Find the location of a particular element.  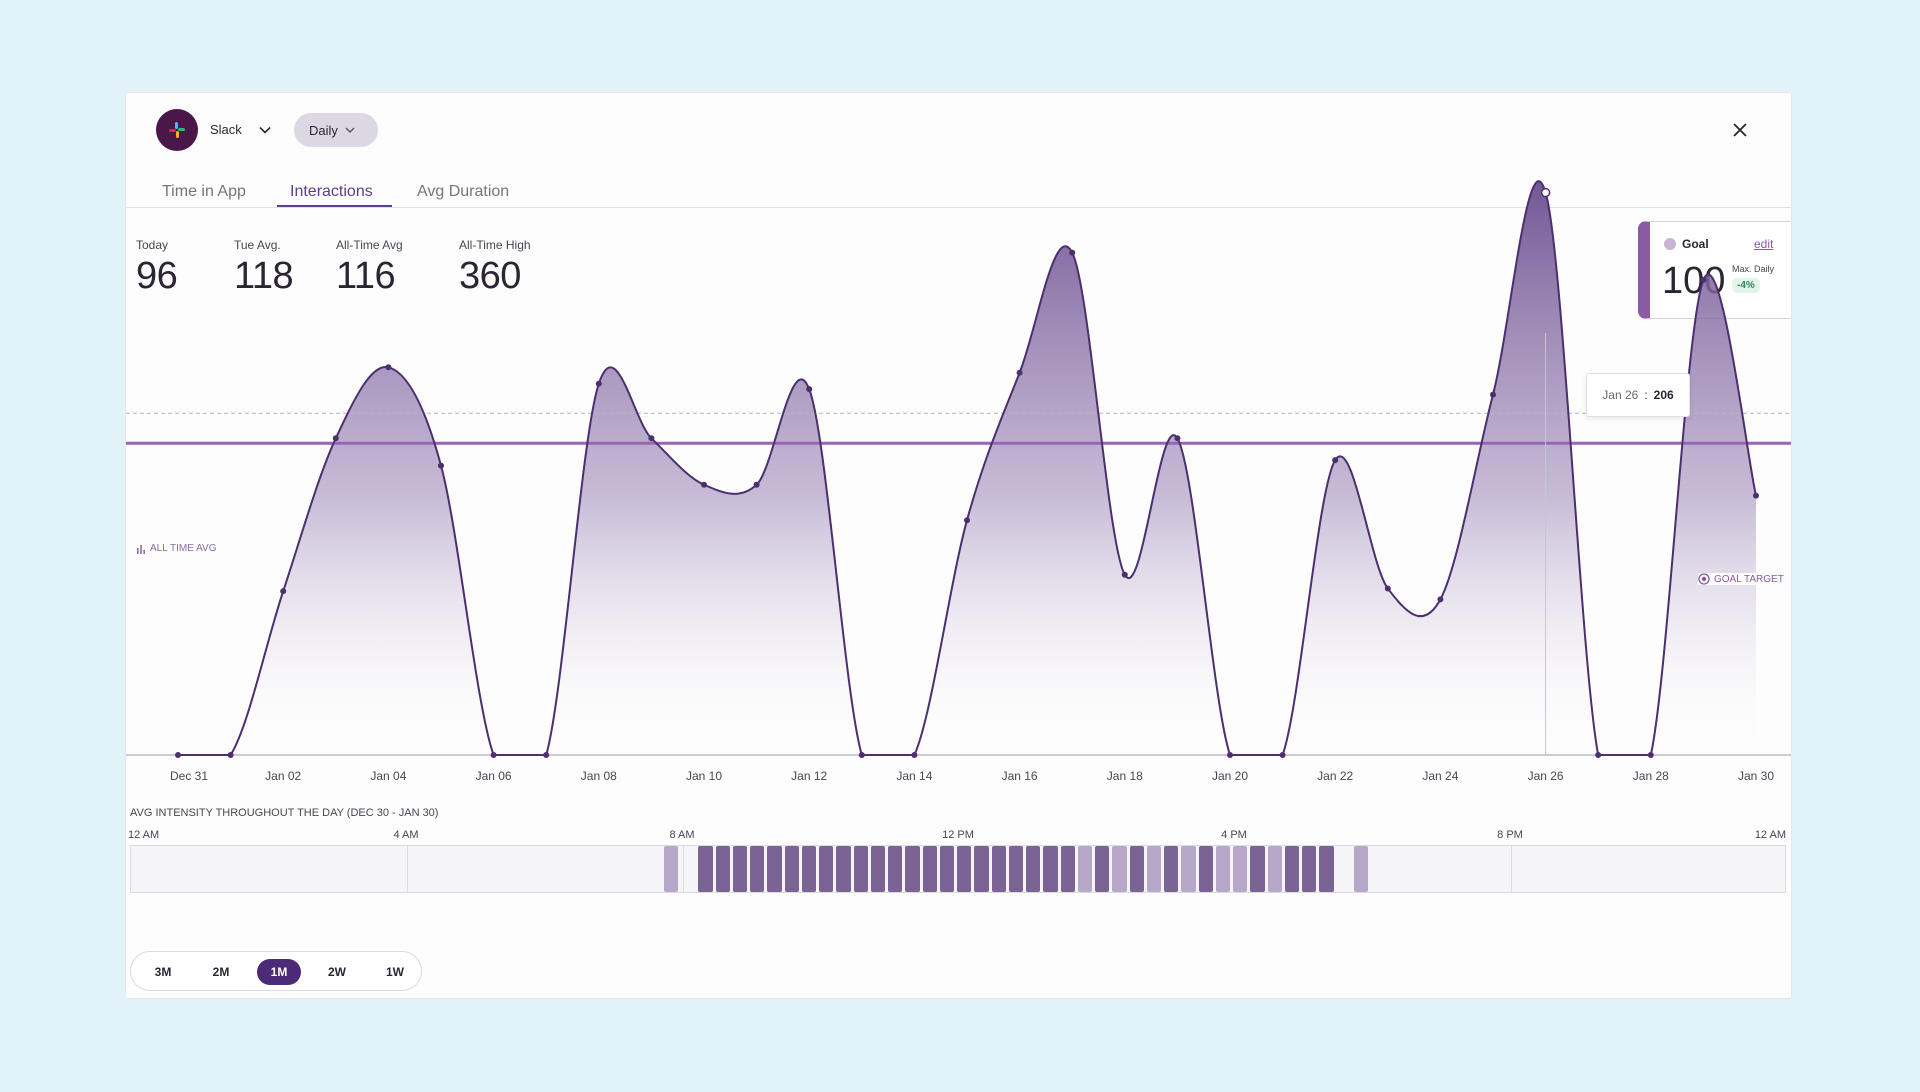

bar-chart-icon is located at coordinates (141, 549).